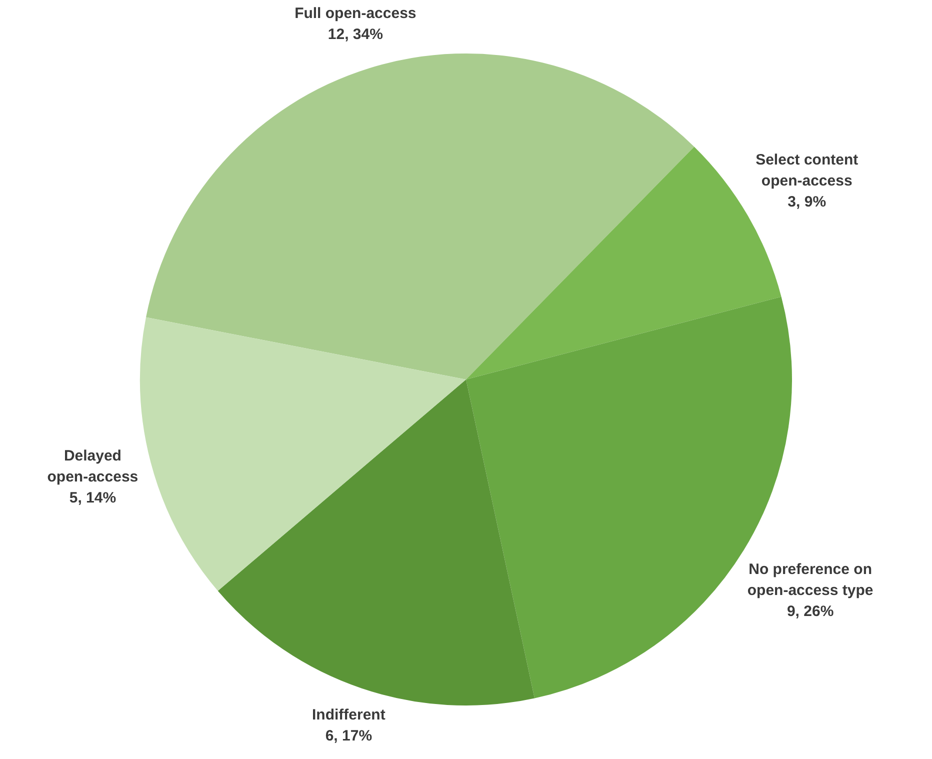  I want to click on slice-label: Indifferent, so click(349, 715).